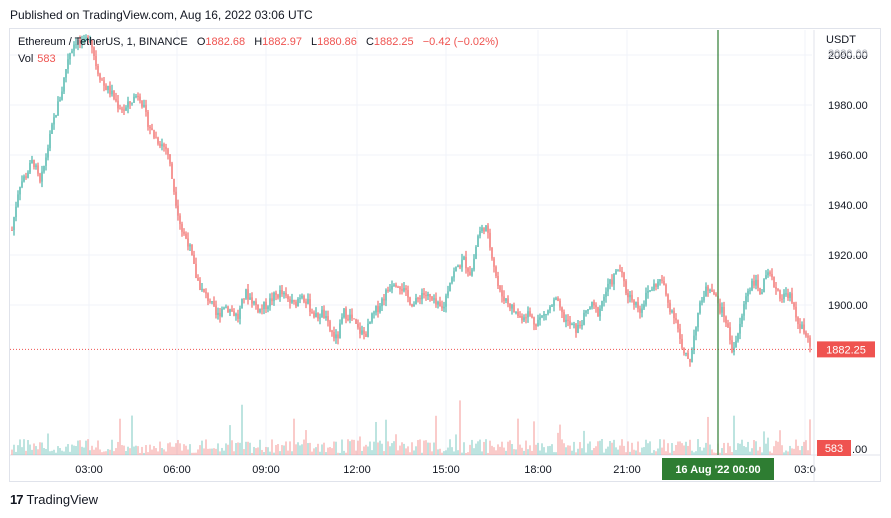 The height and width of the screenshot is (518, 891). I want to click on y-tick-label: 1940.00, so click(848, 206).